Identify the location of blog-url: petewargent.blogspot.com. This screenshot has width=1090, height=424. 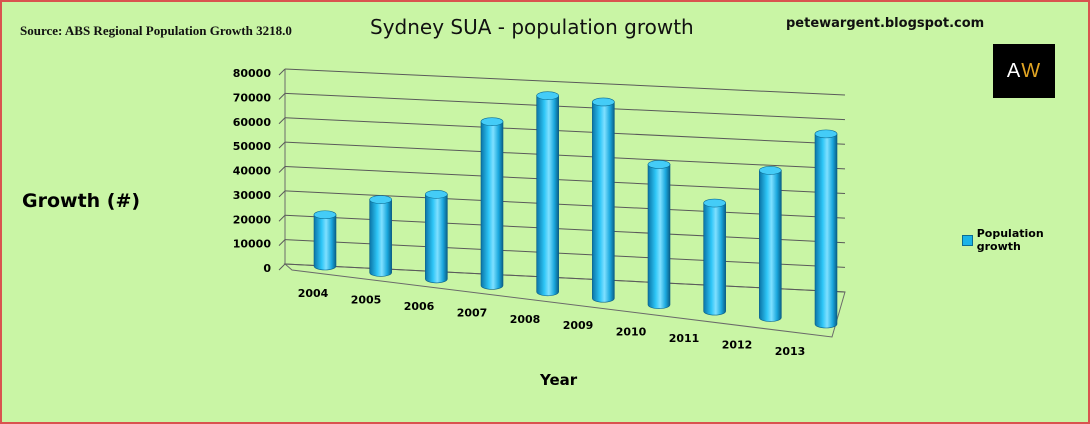
(885, 23).